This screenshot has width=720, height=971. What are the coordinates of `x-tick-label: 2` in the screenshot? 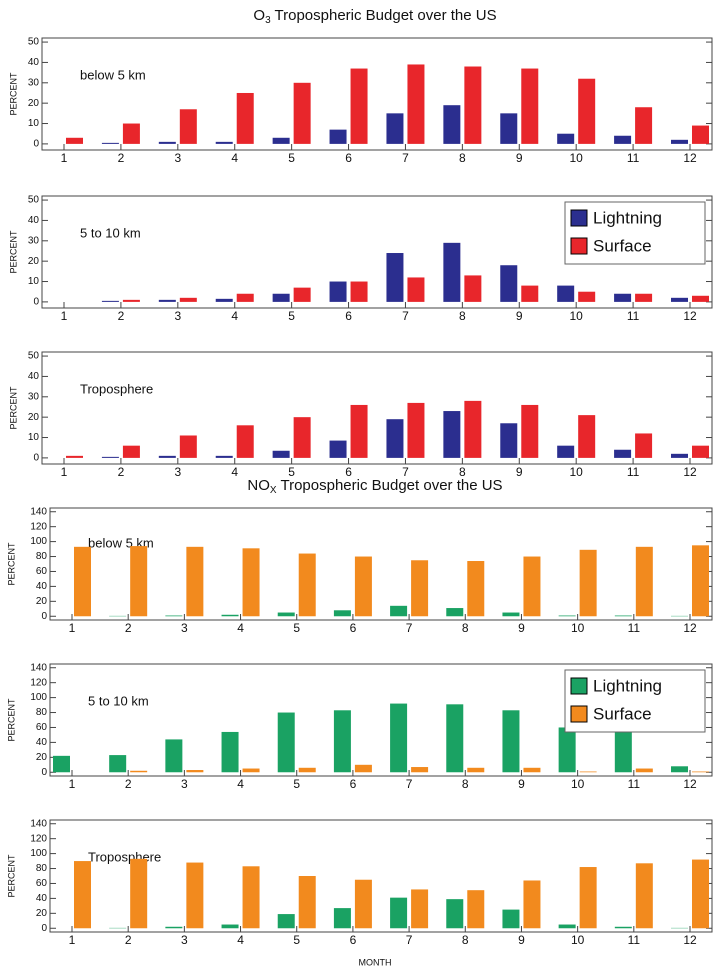 It's located at (128, 940).